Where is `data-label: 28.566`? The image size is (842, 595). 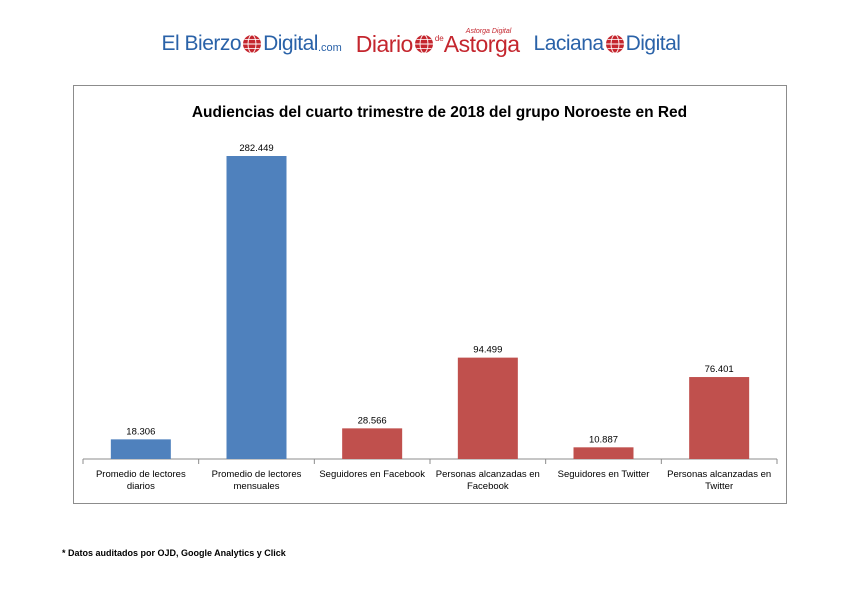
data-label: 28.566 is located at coordinates (372, 420).